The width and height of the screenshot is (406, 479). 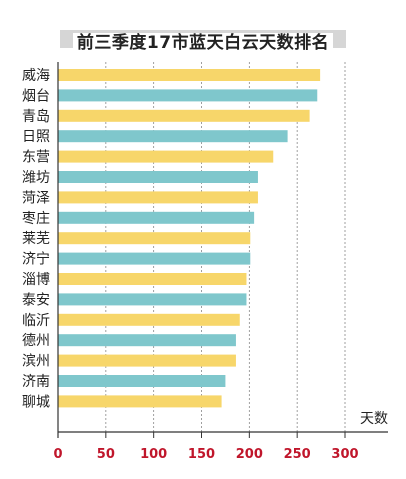 I want to click on category-label: 日照, so click(x=36, y=137).